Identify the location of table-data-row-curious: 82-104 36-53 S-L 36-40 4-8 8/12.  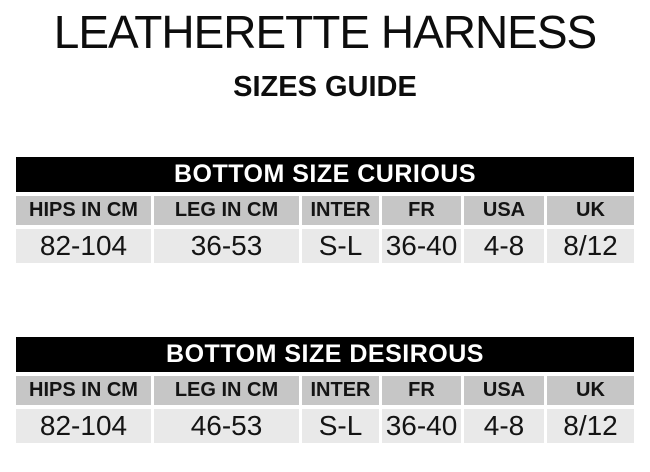
(325, 246).